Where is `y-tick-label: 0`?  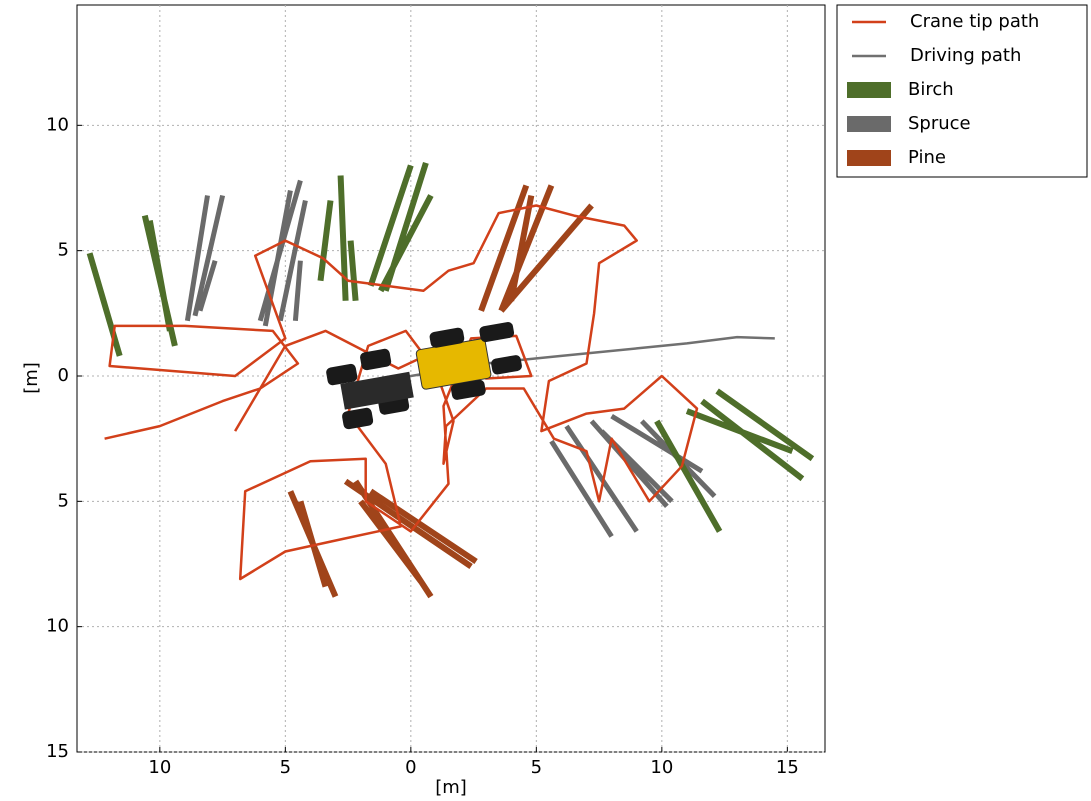 y-tick-label: 0 is located at coordinates (63, 375).